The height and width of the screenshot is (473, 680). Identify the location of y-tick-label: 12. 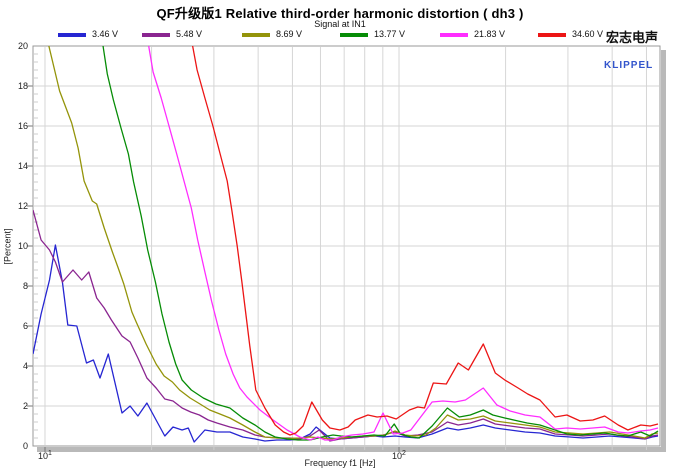
(22, 206).